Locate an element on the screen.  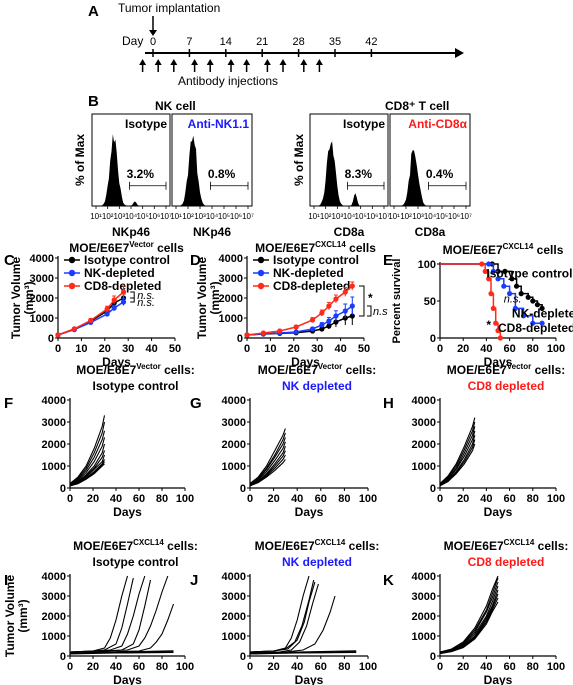
histogram-xlabel: CD8a is located at coordinates (349, 232).